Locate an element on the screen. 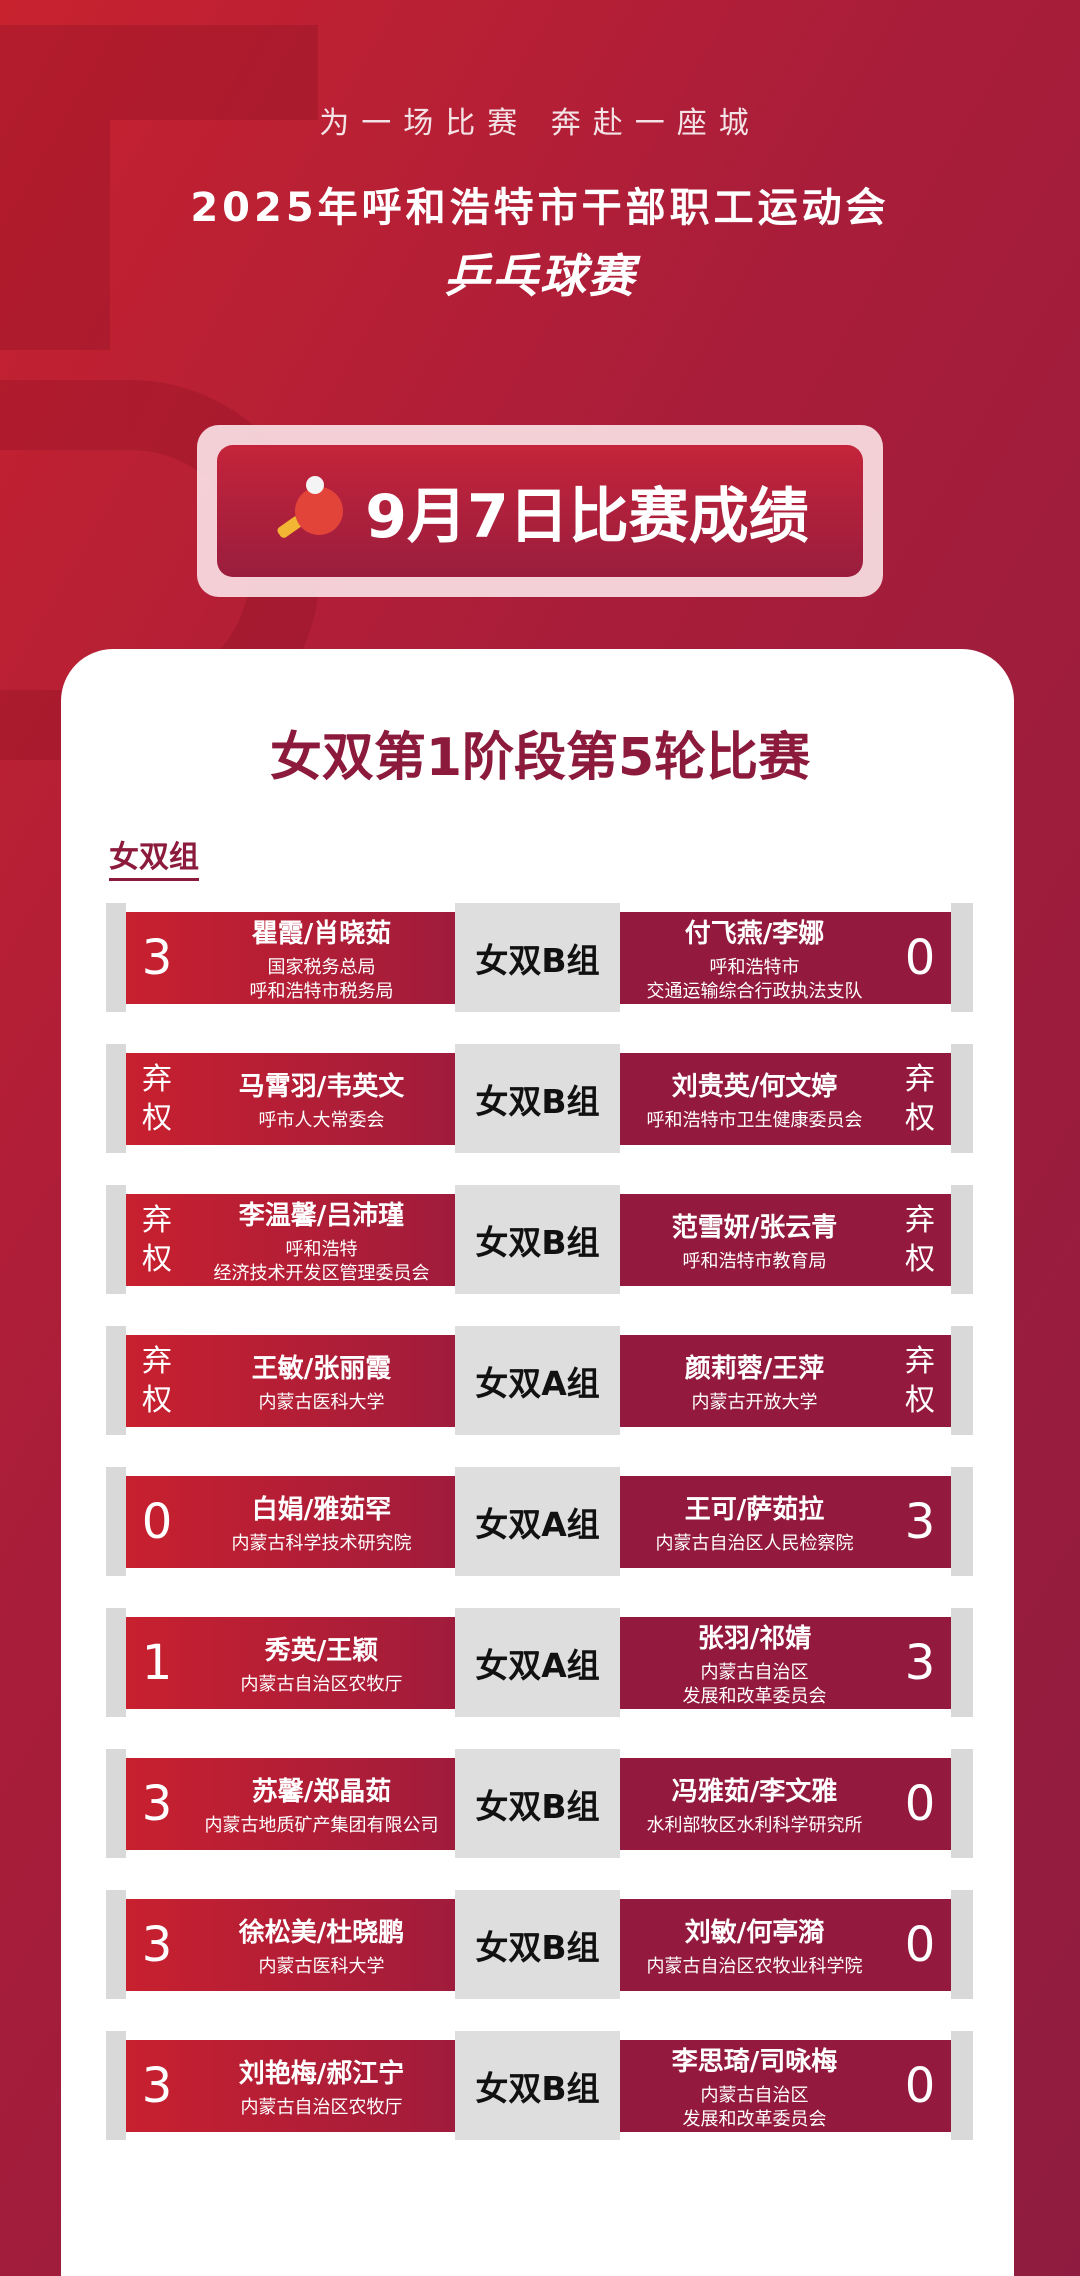 Image resolution: width=1080 pixels, height=2276 pixels. left-score: 0 is located at coordinates (157, 1522).